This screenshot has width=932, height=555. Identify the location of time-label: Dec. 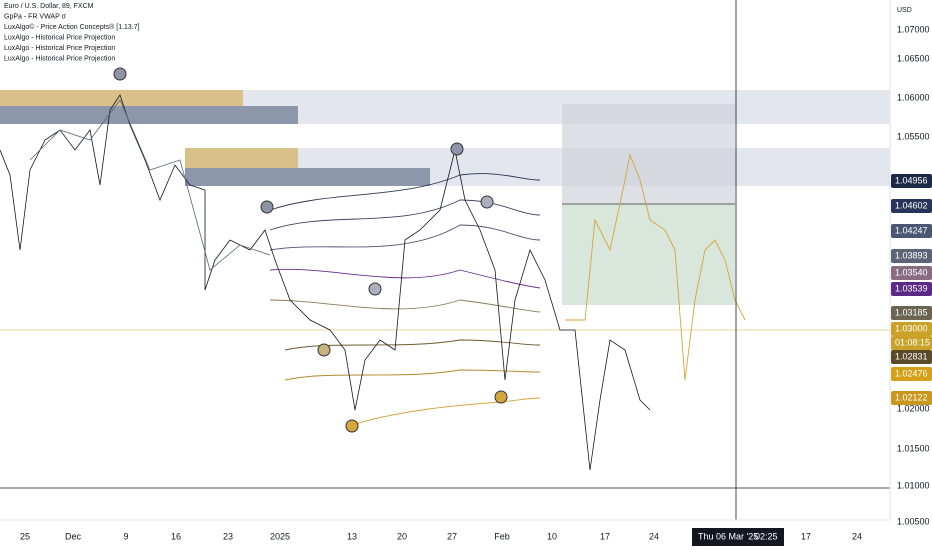
(73, 536).